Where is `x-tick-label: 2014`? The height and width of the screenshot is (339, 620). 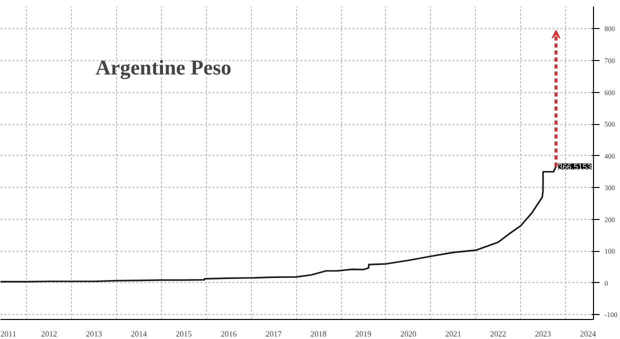 x-tick-label: 2014 is located at coordinates (138, 334).